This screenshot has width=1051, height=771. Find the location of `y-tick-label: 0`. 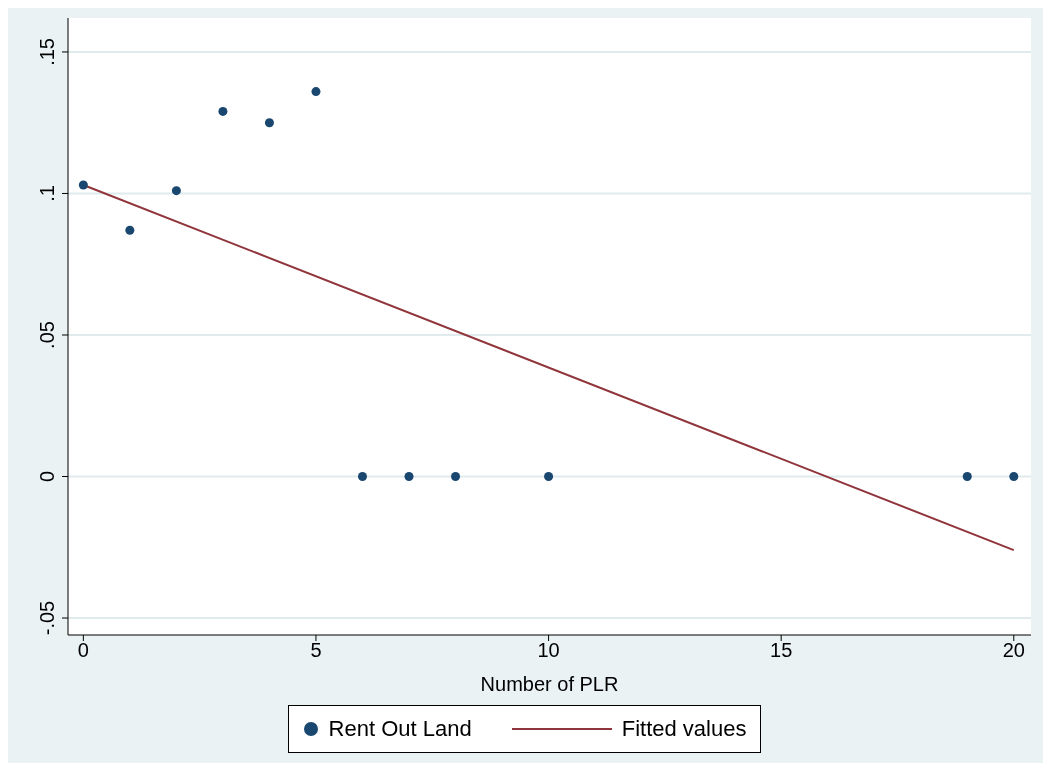

y-tick-label: 0 is located at coordinates (47, 476).